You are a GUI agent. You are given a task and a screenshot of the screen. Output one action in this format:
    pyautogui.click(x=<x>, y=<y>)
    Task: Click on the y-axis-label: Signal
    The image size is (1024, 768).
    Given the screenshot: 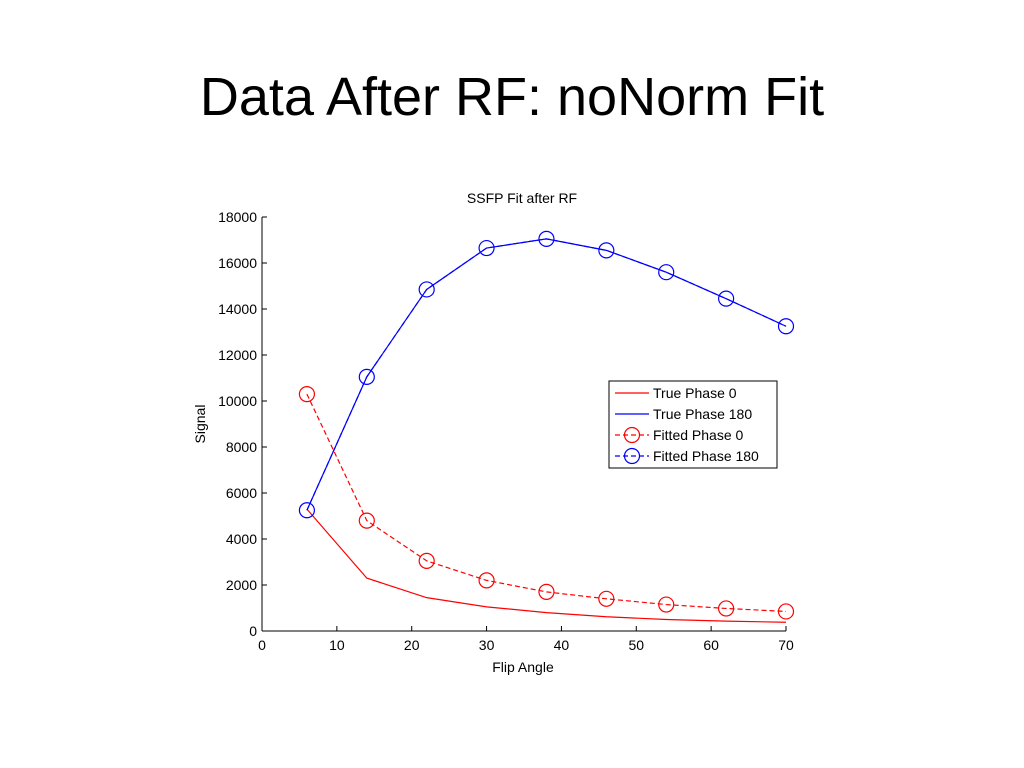 What is the action you would take?
    pyautogui.click(x=200, y=424)
    